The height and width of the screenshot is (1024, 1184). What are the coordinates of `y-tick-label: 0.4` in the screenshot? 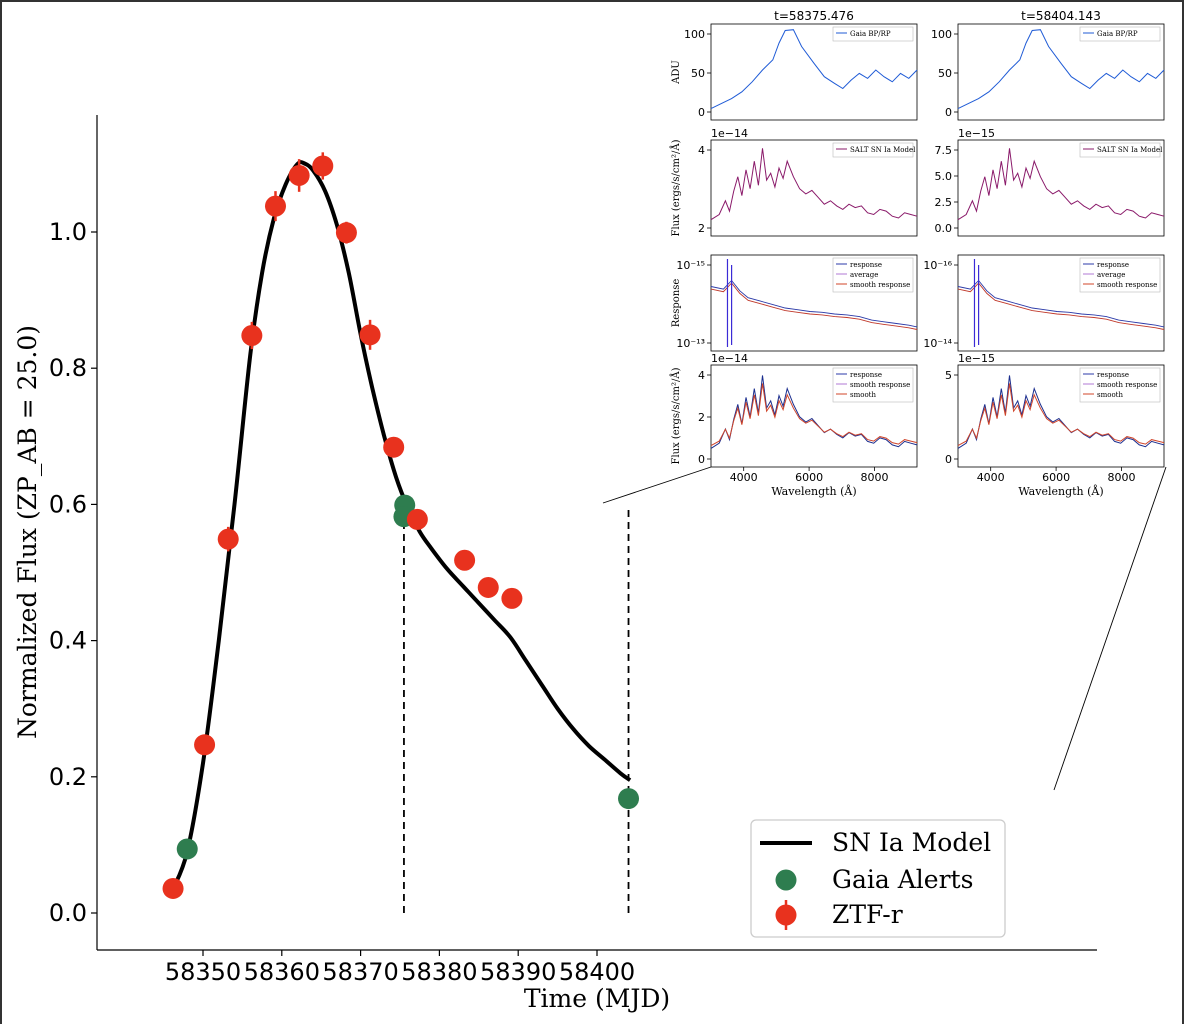 It's located at (68, 641).